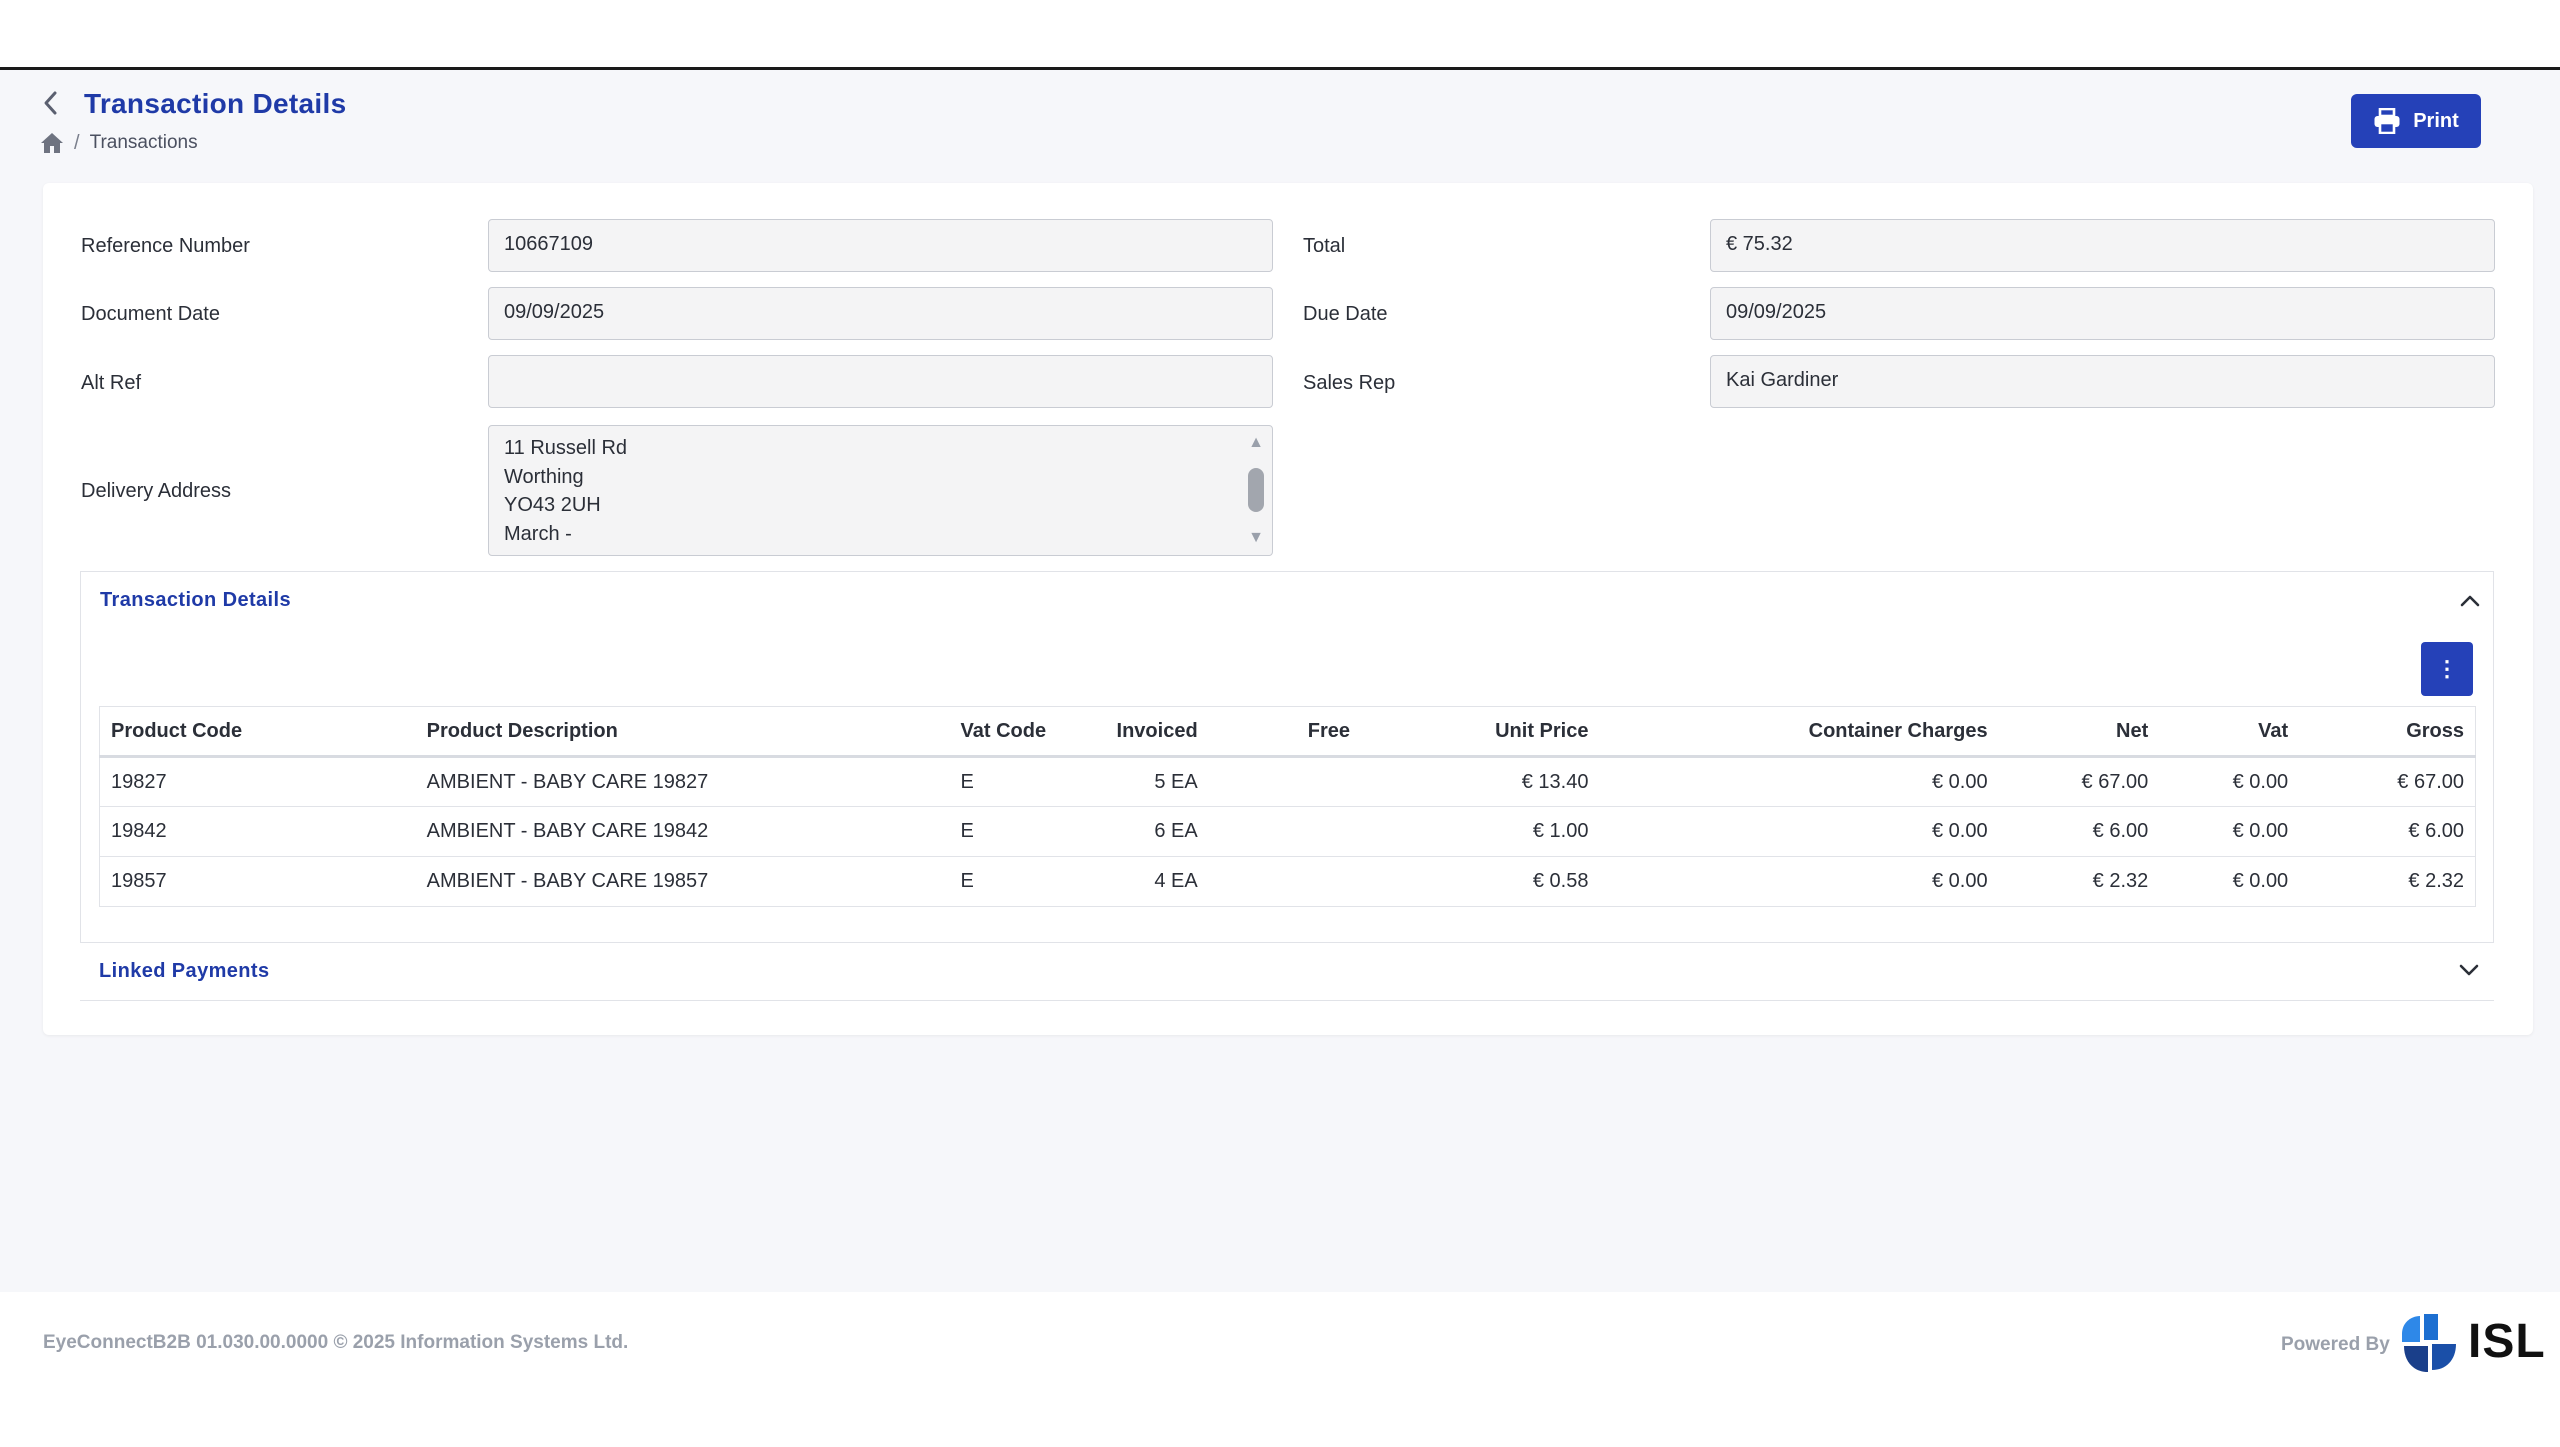 The image size is (2560, 1447). Describe the element at coordinates (2507, 1341) in the screenshot. I see `isl-logo-text: ISL` at that location.